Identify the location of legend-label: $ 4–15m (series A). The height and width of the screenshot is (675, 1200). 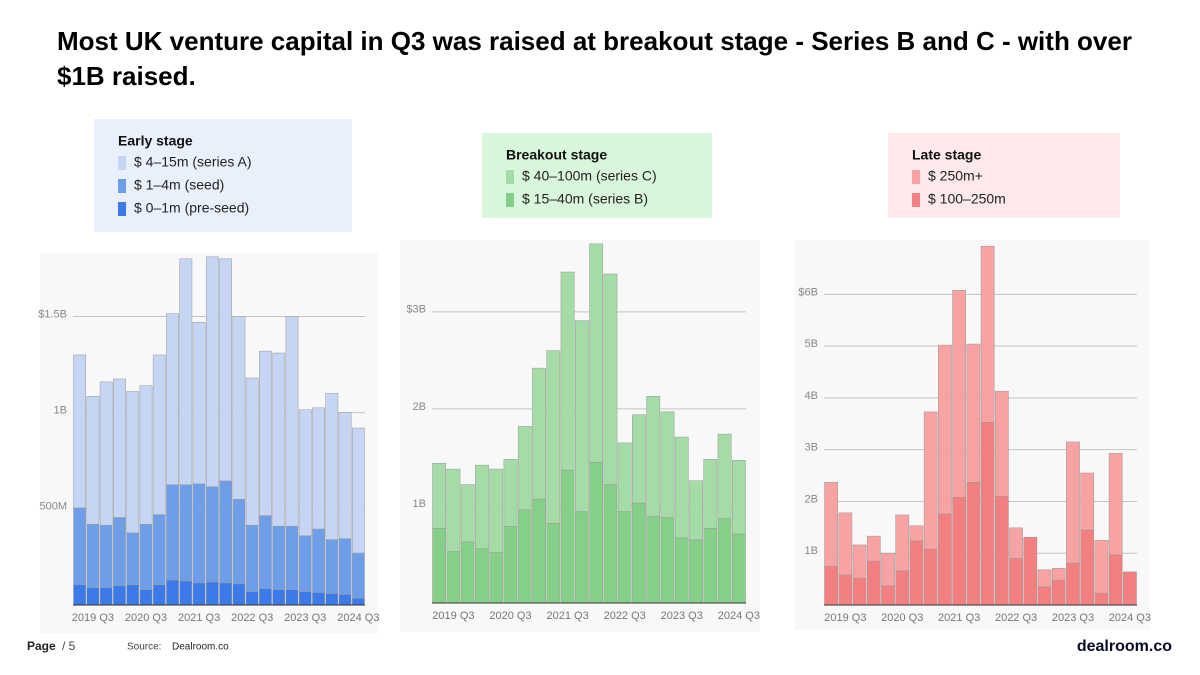
(193, 162).